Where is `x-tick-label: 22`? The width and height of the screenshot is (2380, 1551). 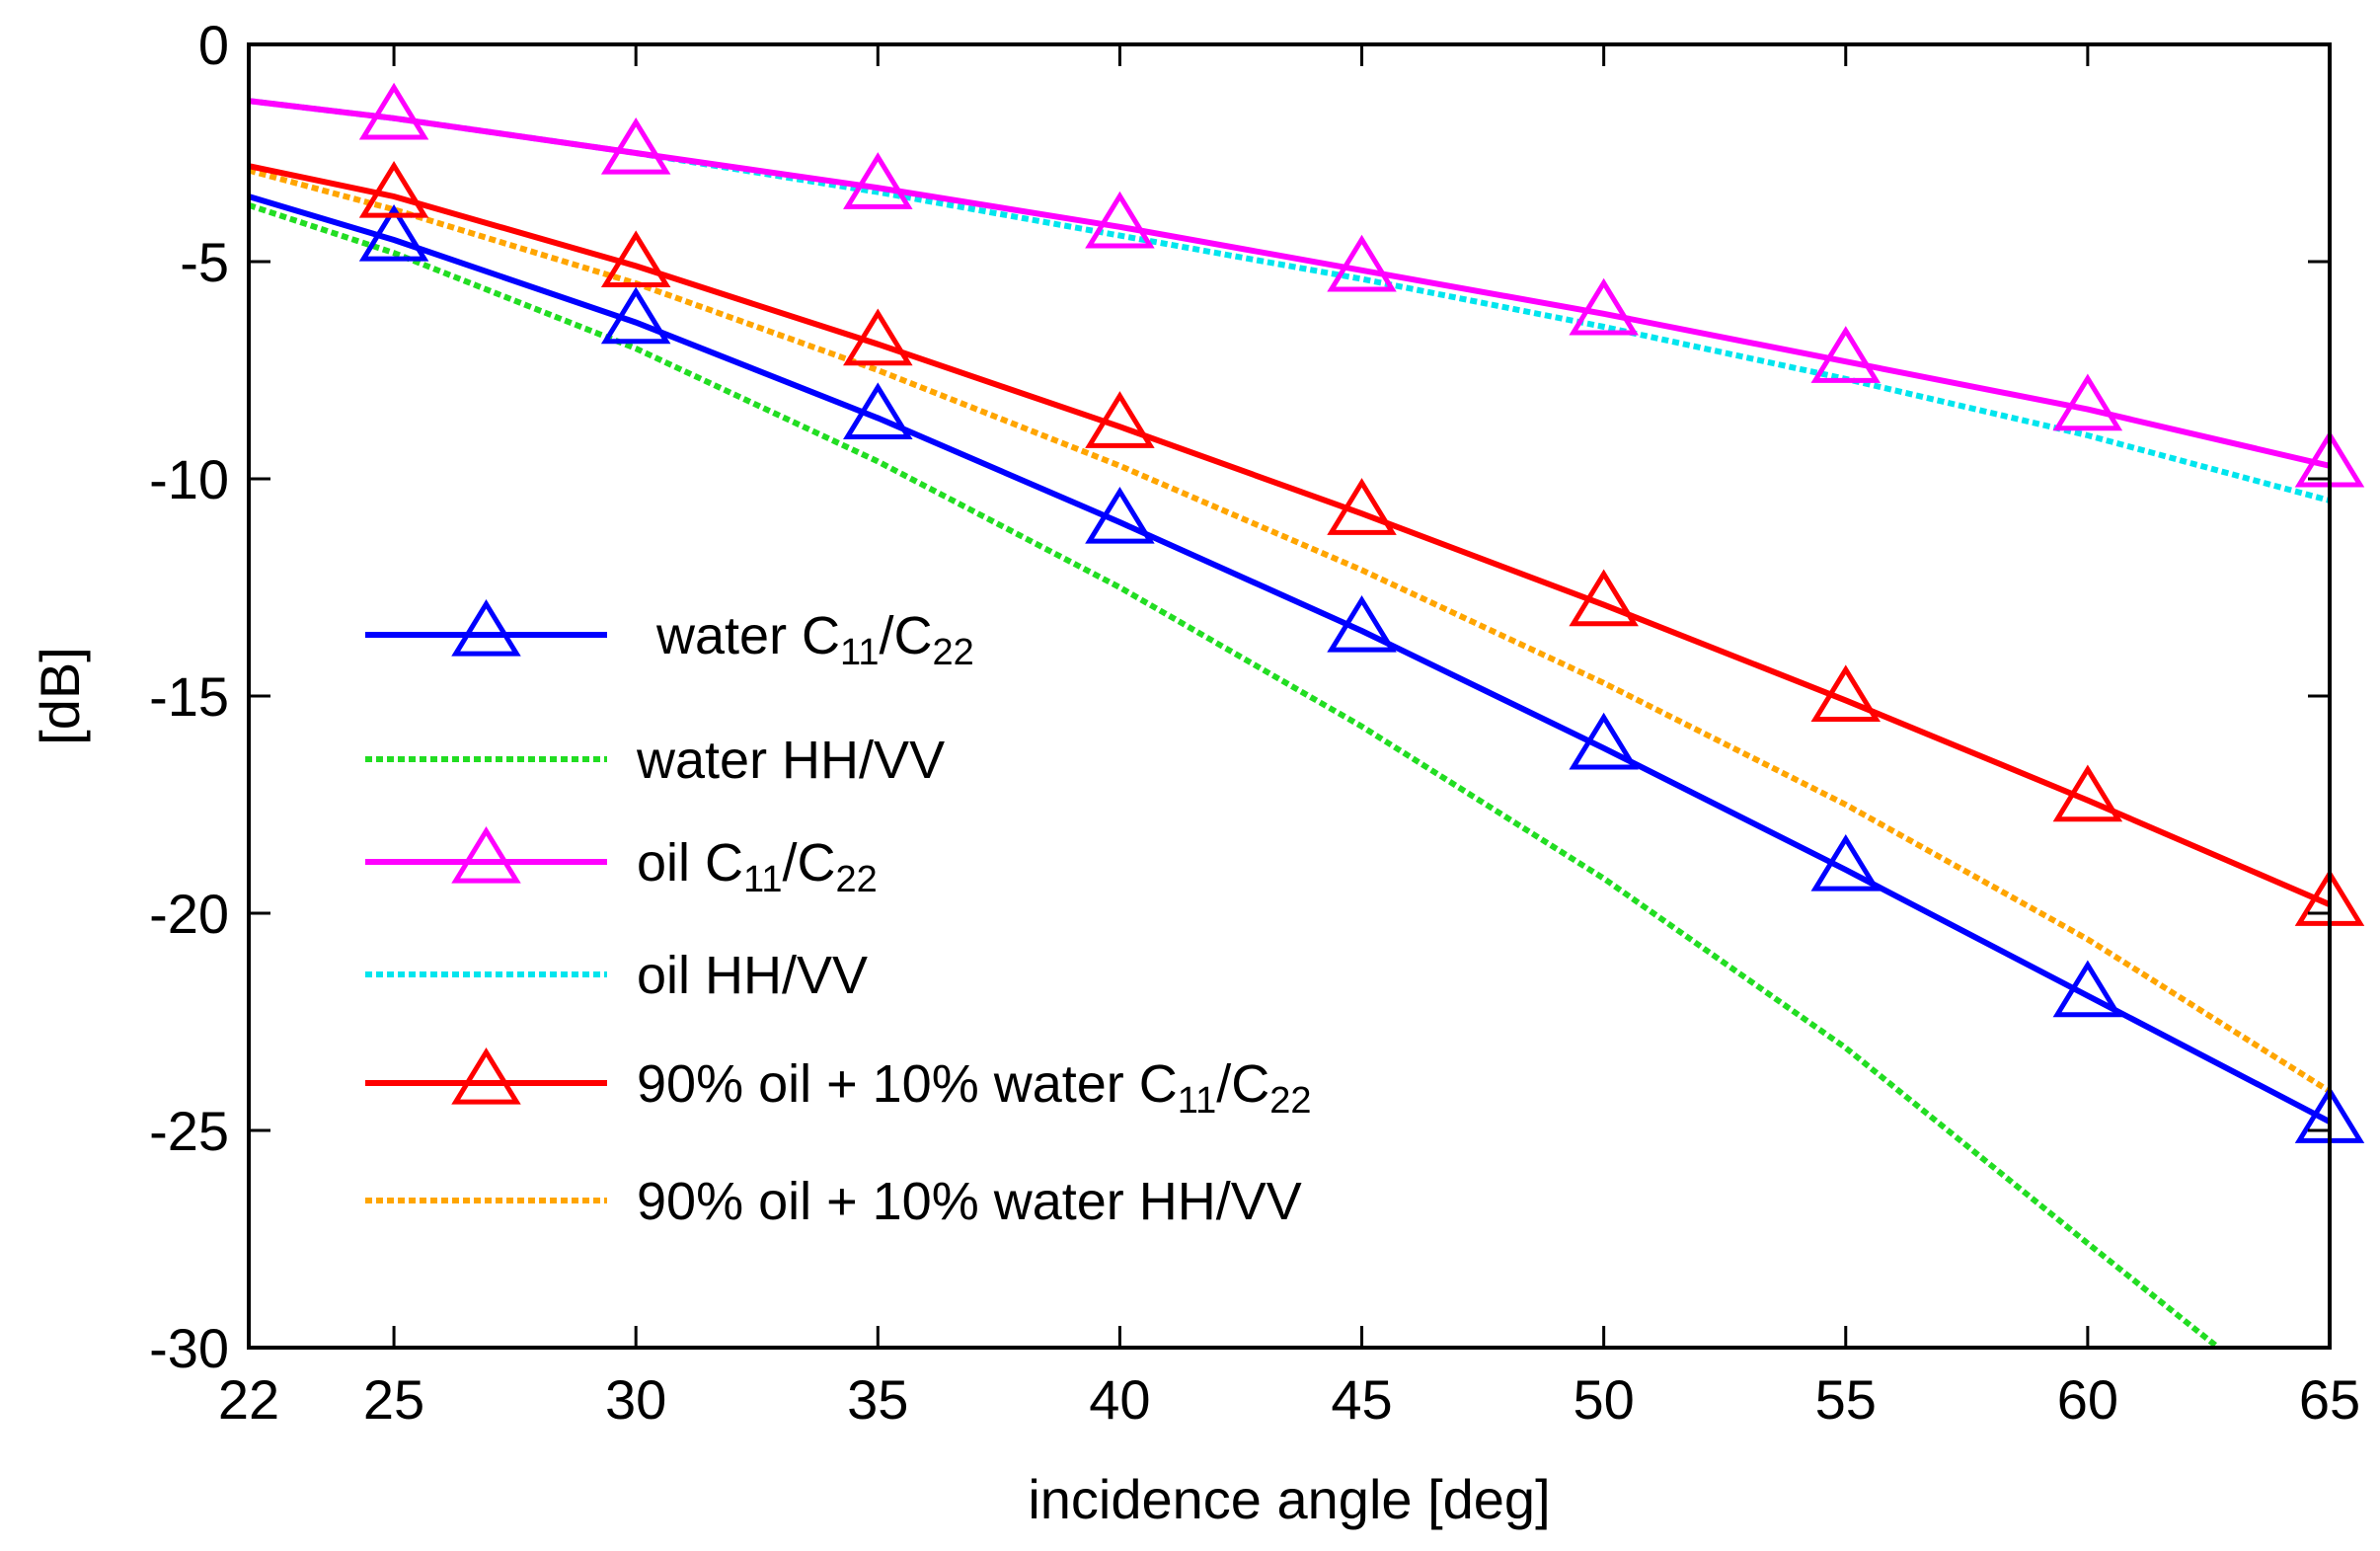 x-tick-label: 22 is located at coordinates (248, 1399).